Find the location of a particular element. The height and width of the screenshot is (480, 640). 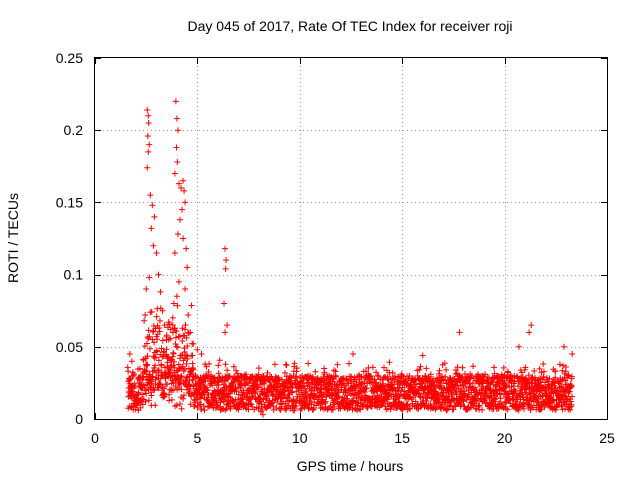

y-tick-label: 0.15 is located at coordinates (69, 202).